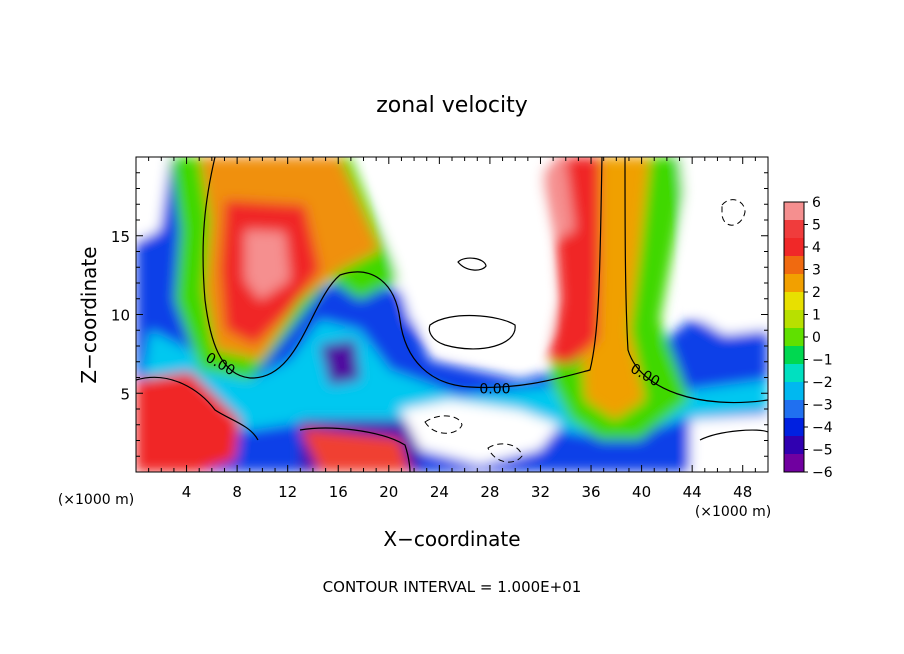 Image resolution: width=904 pixels, height=654 pixels. I want to click on chart-title: zonal velocity, so click(452, 105).